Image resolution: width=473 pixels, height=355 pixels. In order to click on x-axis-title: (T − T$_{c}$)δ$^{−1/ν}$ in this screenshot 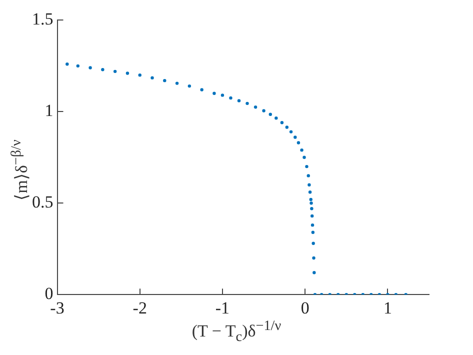, I will do `click(236, 332)`.